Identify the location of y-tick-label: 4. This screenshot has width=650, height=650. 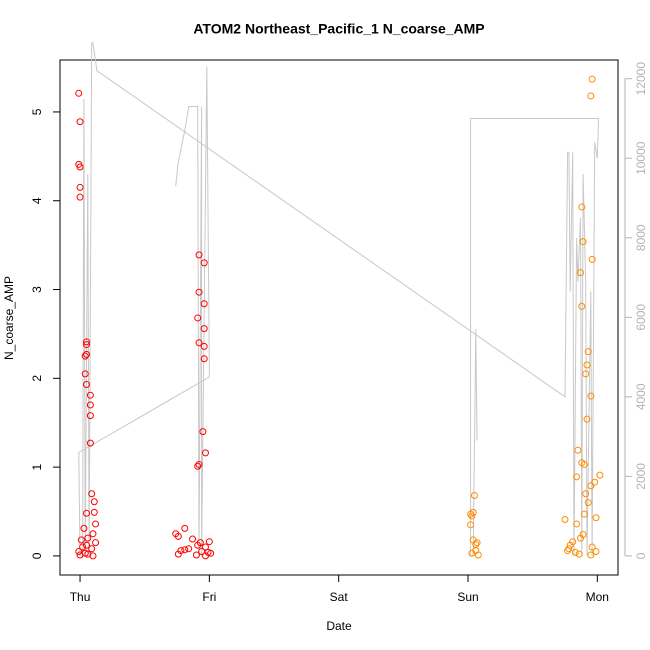
(37, 200).